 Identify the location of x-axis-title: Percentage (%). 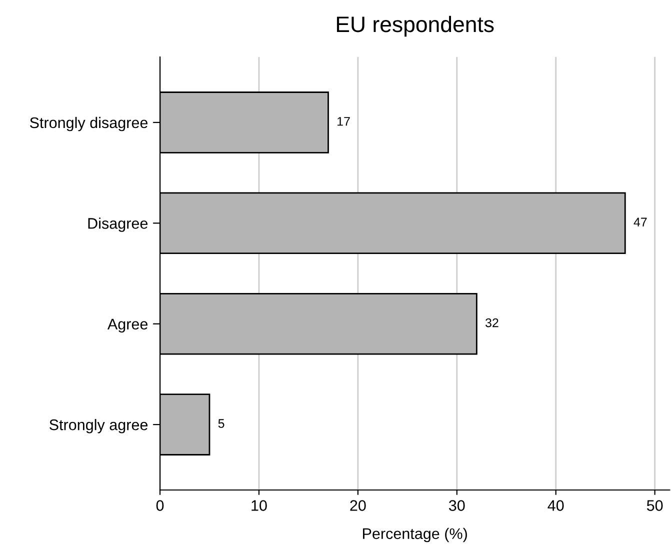
(415, 535).